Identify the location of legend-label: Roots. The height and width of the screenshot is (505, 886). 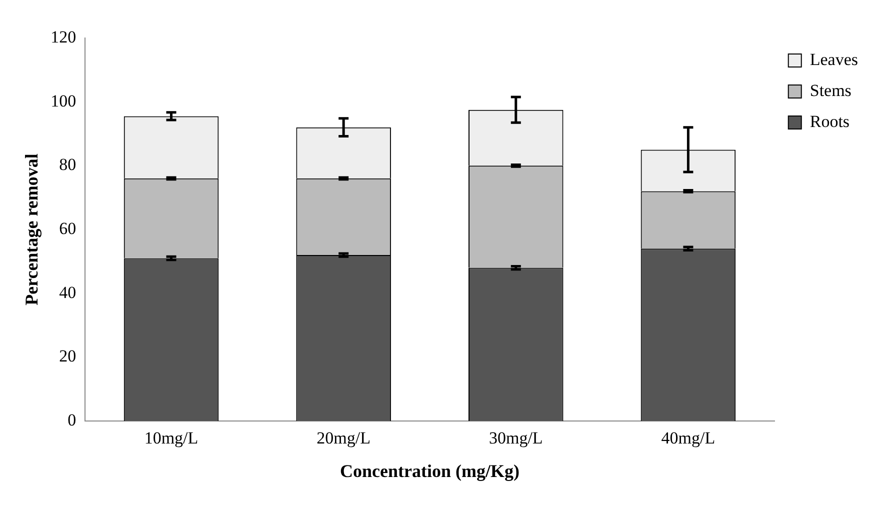
(830, 121).